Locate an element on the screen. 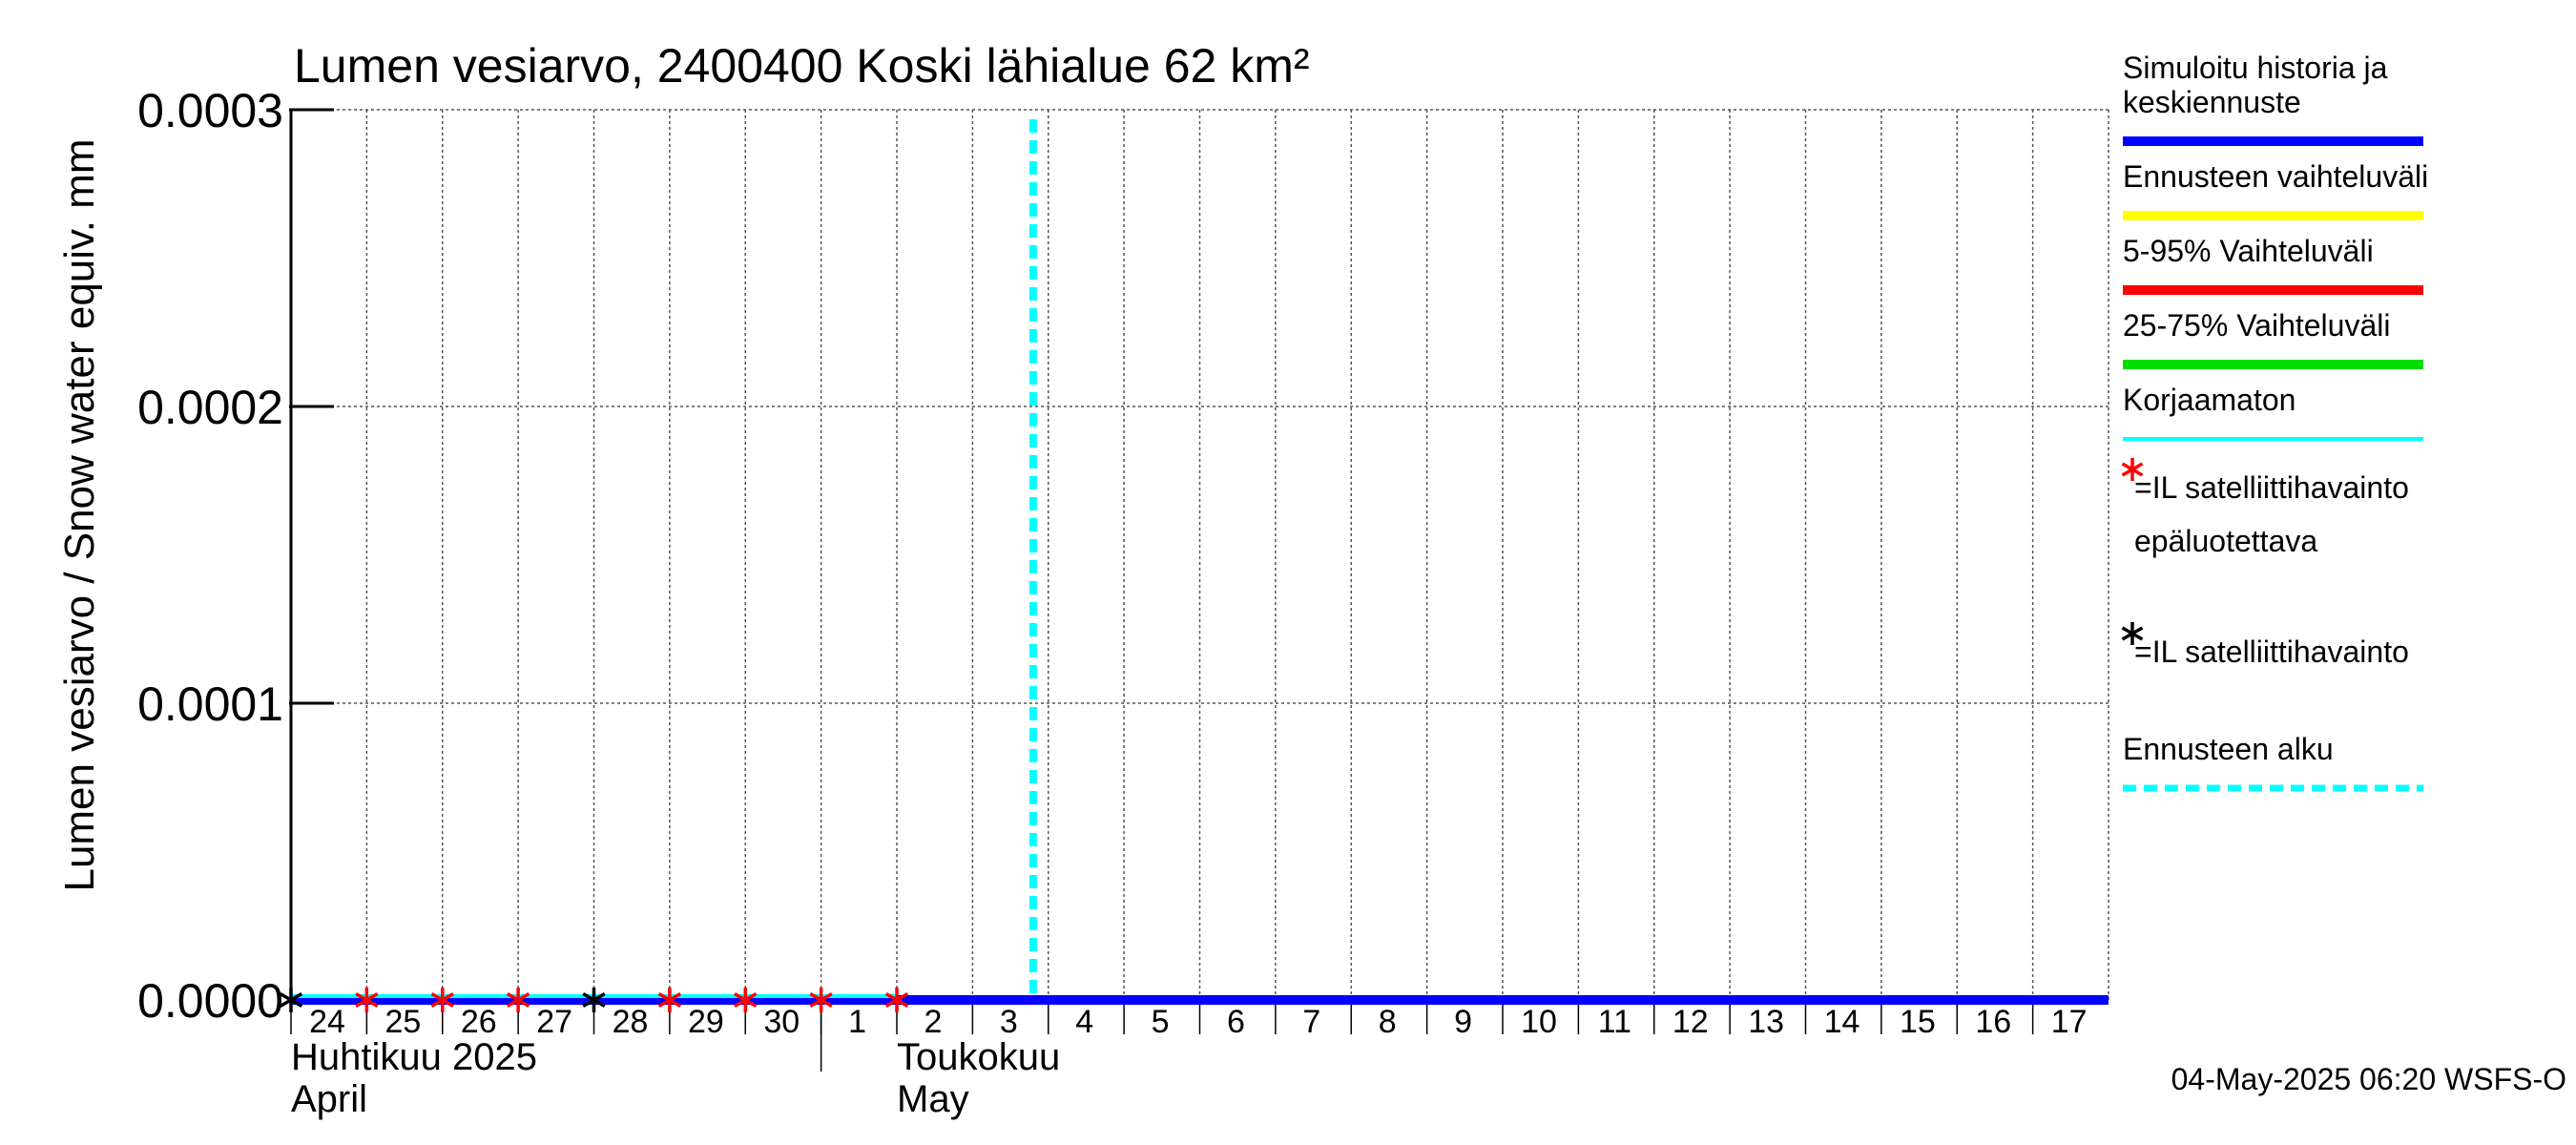  timestamp: 04-May-2025 06:20 WSFS-O is located at coordinates (2368, 1079).